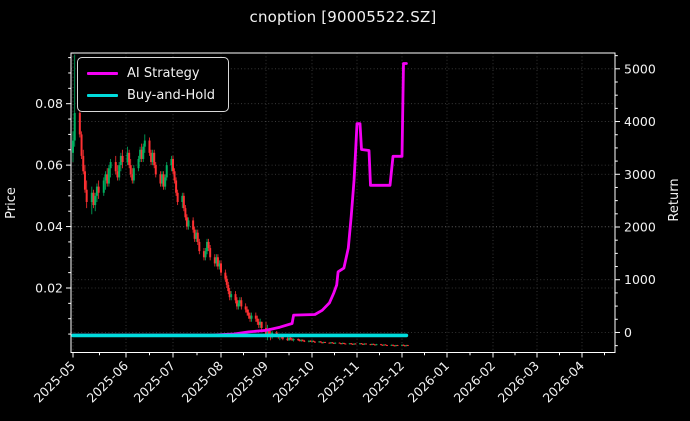 This screenshot has height=421, width=690. I want to click on x-tick-label: 2026-01, so click(429, 382).